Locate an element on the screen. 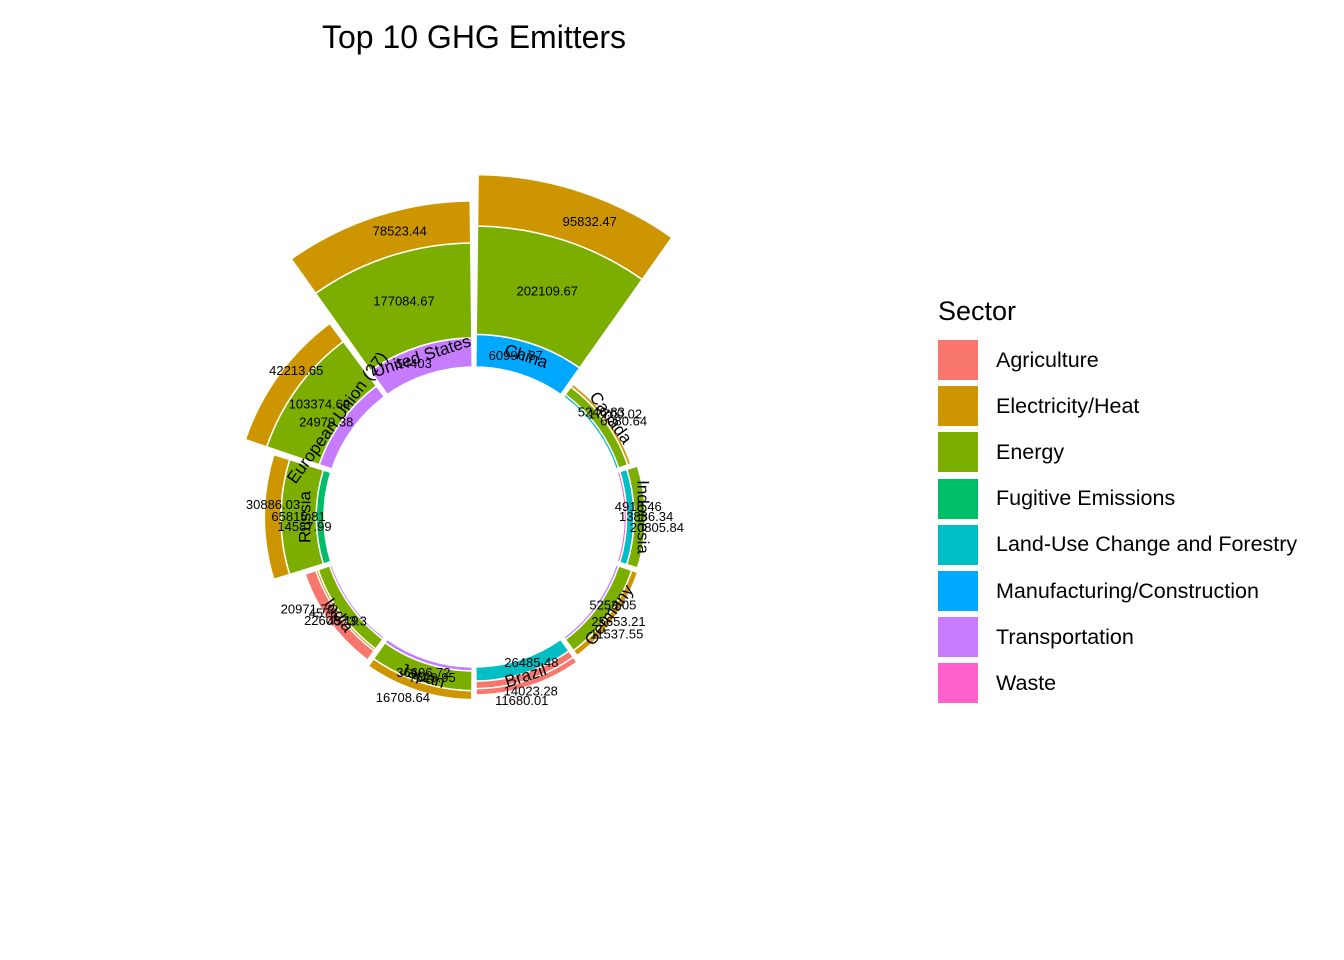  value-label: 30886.03 is located at coordinates (273, 504).